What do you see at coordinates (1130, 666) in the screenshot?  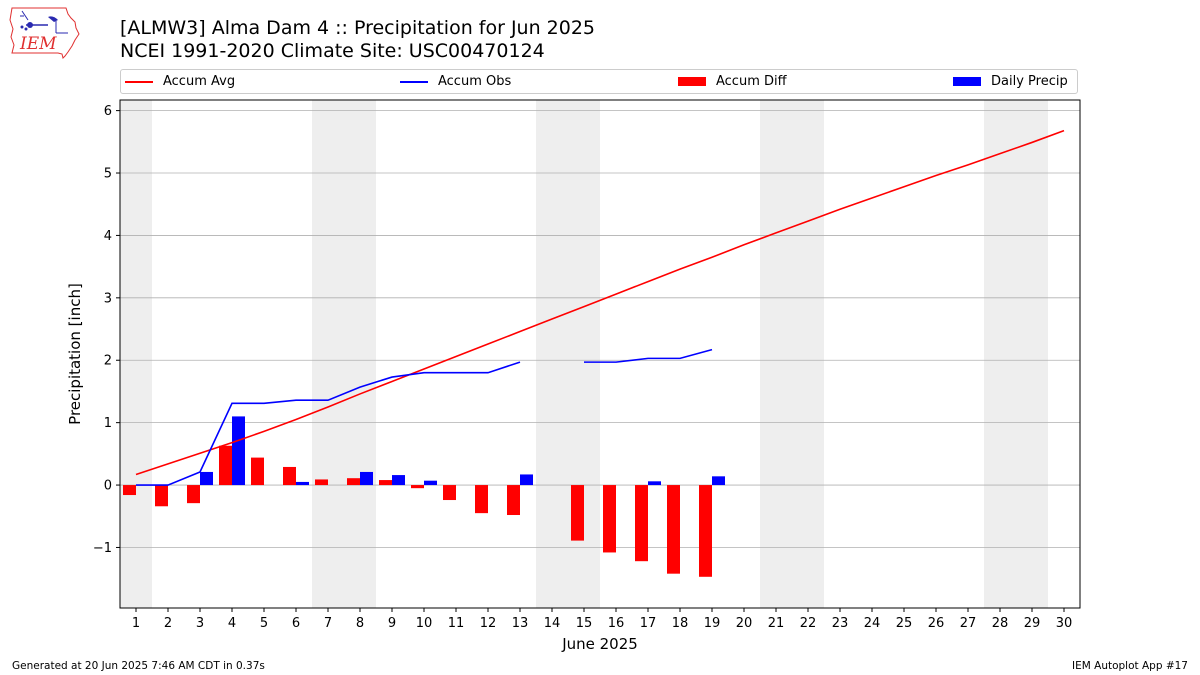 I see `footer-app: IEM Autoplot App #17` at bounding box center [1130, 666].